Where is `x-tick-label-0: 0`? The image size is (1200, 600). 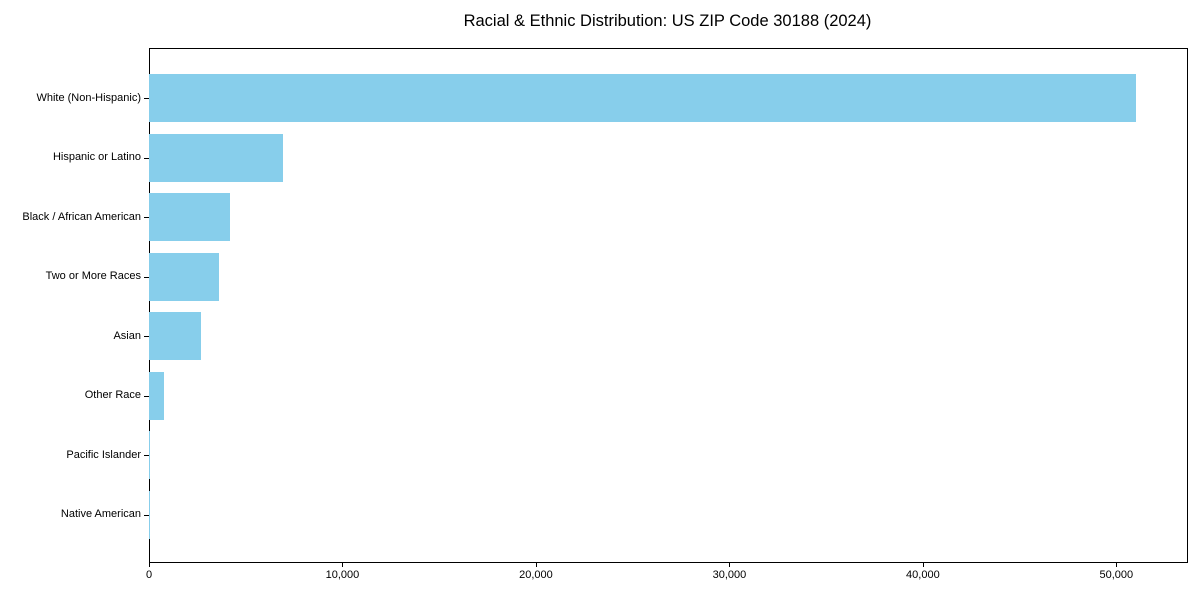 x-tick-label-0: 0 is located at coordinates (149, 575).